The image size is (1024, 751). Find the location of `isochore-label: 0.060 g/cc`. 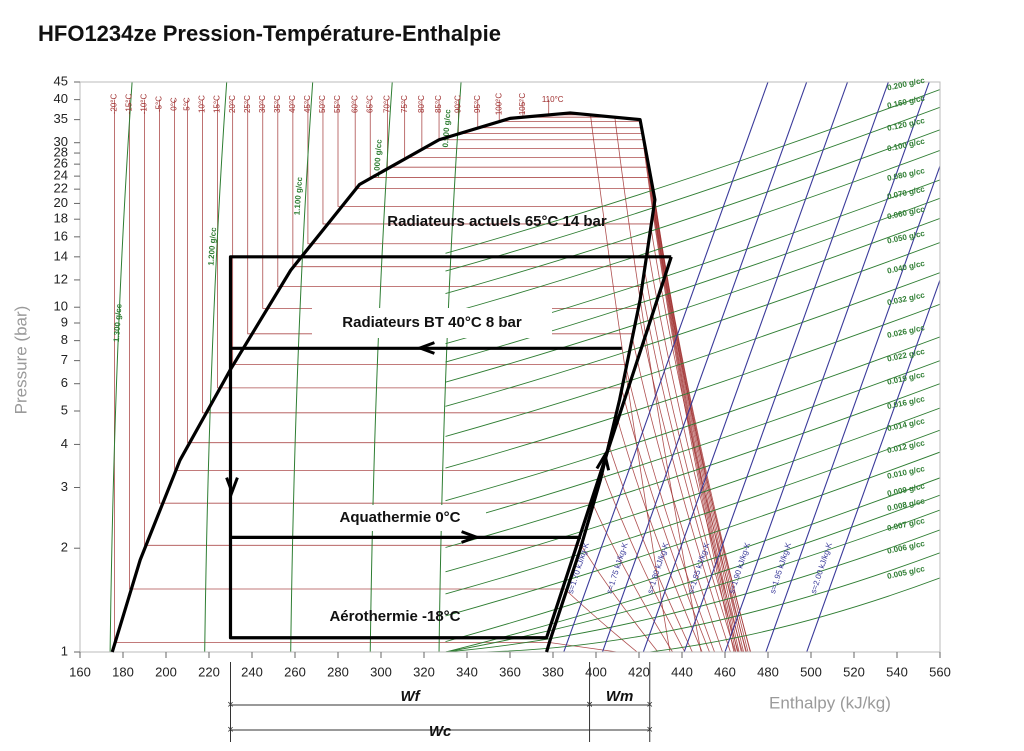

isochore-label: 0.060 g/cc is located at coordinates (906, 212).